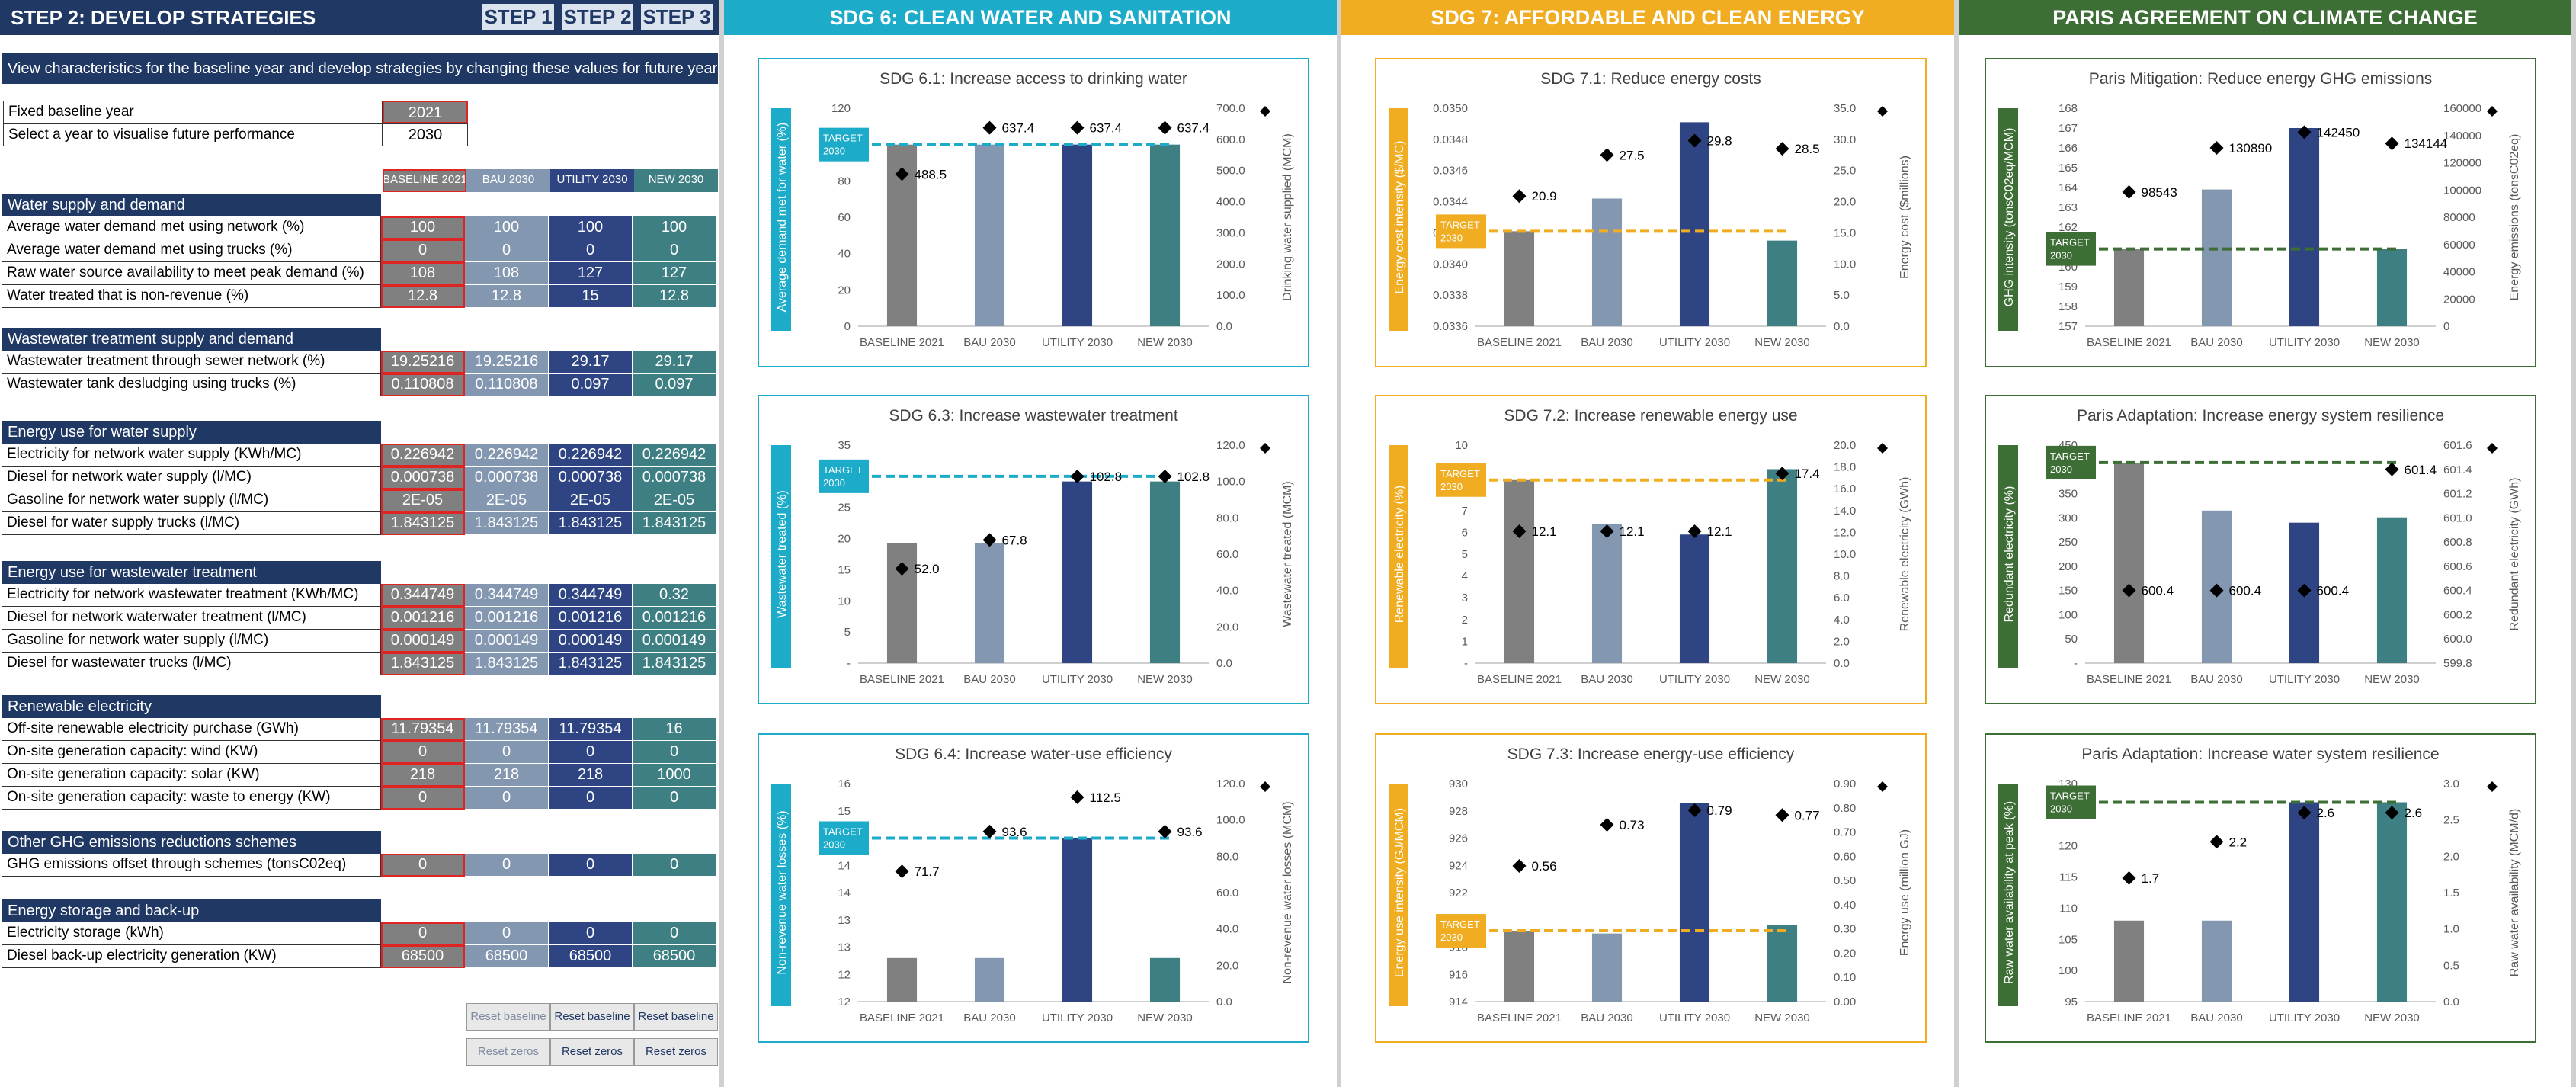 This screenshot has width=2576, height=1087. Describe the element at coordinates (1782, 1018) in the screenshot. I see `x-tick-label: NEW 2030` at that location.